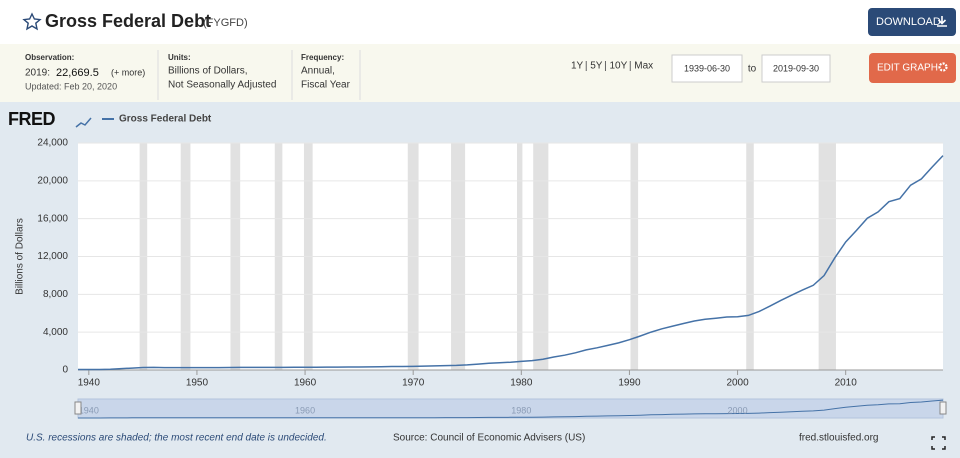 Image resolution: width=960 pixels, height=458 pixels. I want to click on y-tick-label: 0, so click(65, 370).